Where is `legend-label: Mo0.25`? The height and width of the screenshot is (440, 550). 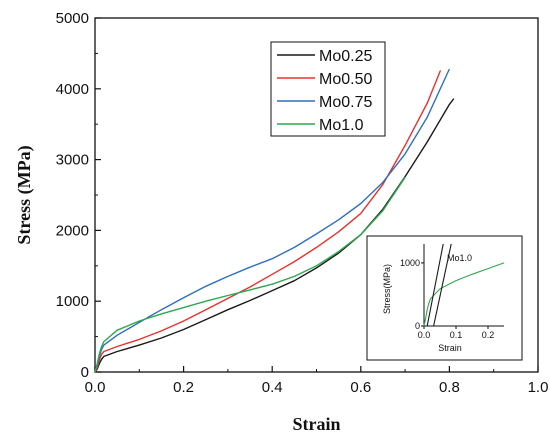
legend-label: Mo0.25 is located at coordinates (345, 56).